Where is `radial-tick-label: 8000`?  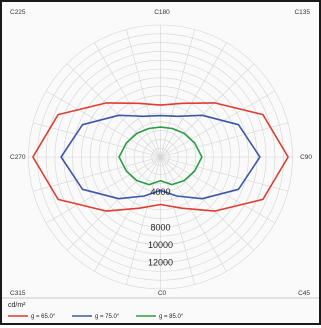 radial-tick-label: 8000 is located at coordinates (160, 227).